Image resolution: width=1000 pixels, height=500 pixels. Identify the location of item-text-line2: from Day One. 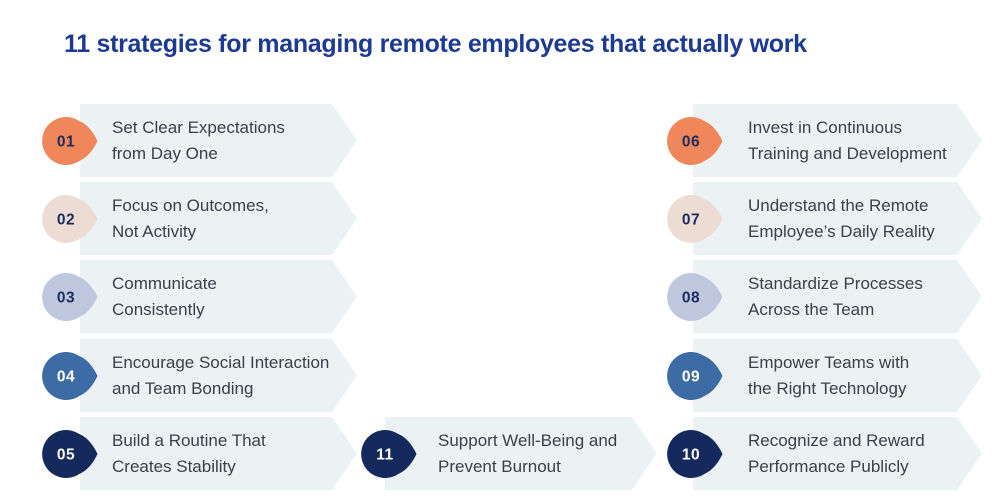
(165, 153).